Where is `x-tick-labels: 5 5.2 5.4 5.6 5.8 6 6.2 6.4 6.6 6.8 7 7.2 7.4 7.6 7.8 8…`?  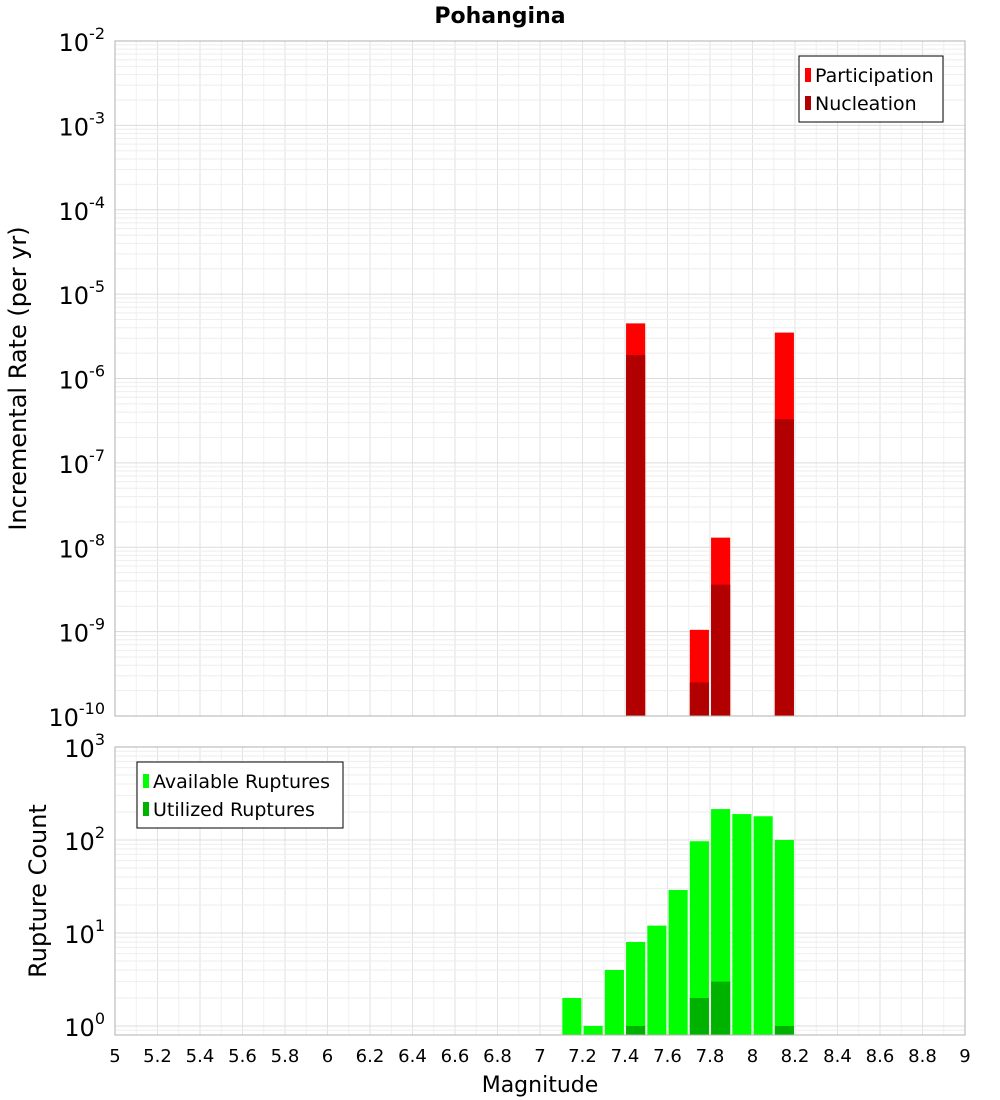 x-tick-labels: 5 5.2 5.4 5.6 5.8 6 6.2 6.4 6.6 6.8 7 7.2 7.4 7.6 7.8 8… is located at coordinates (539, 1056).